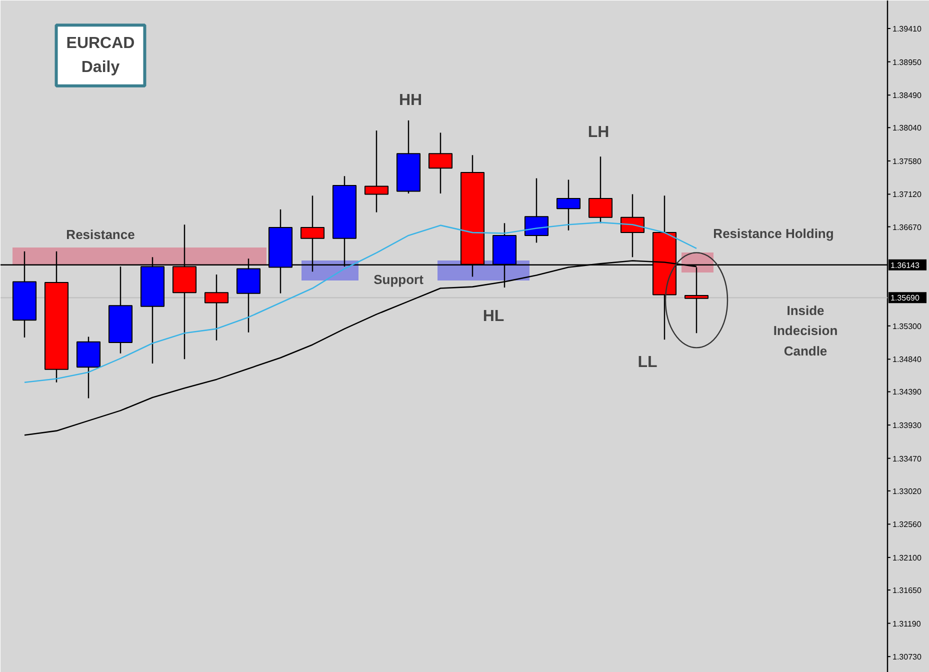 Image resolution: width=929 pixels, height=672 pixels. I want to click on y-tick-label: 1.33020, so click(907, 491).